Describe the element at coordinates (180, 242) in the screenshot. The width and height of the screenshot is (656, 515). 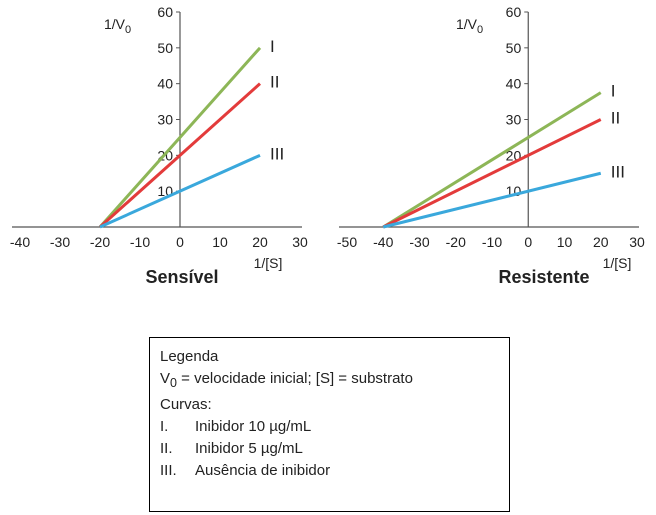
I see `sensivel-x-tick-4: 0` at that location.